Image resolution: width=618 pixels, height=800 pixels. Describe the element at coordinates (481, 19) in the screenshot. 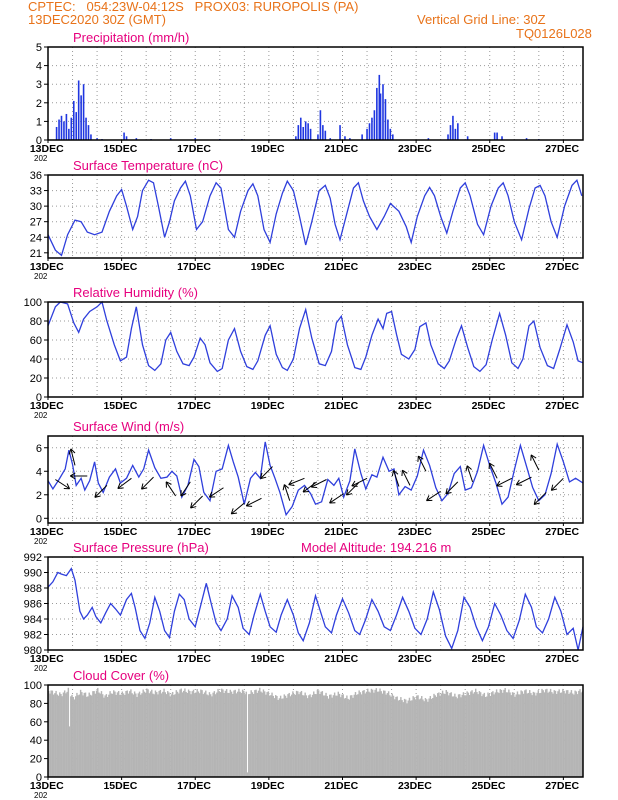

I see `header-grid-note: Vertical Grid Line: 30Z` at that location.